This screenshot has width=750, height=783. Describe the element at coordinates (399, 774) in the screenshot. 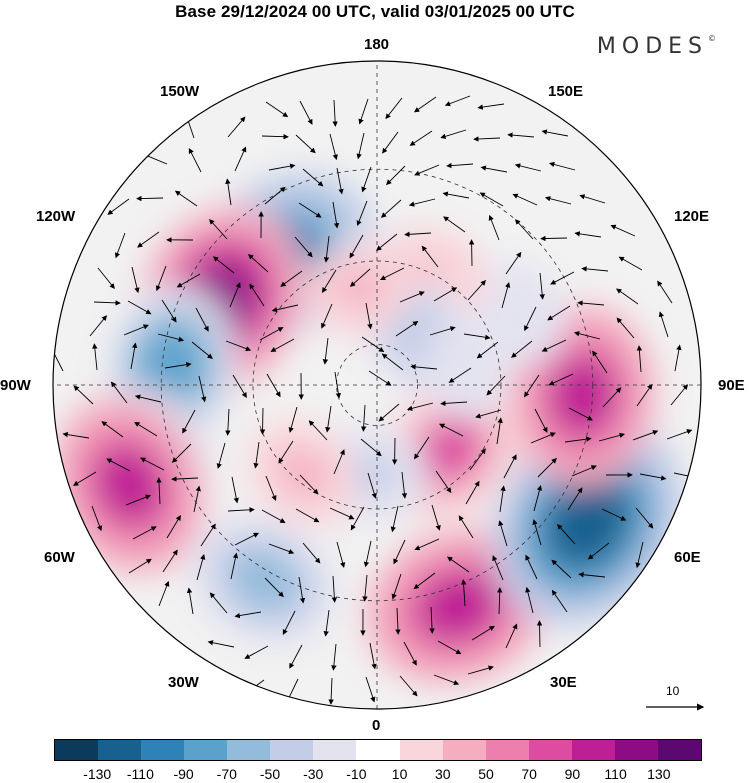

I see `colorbar-tick-label: 10` at that location.